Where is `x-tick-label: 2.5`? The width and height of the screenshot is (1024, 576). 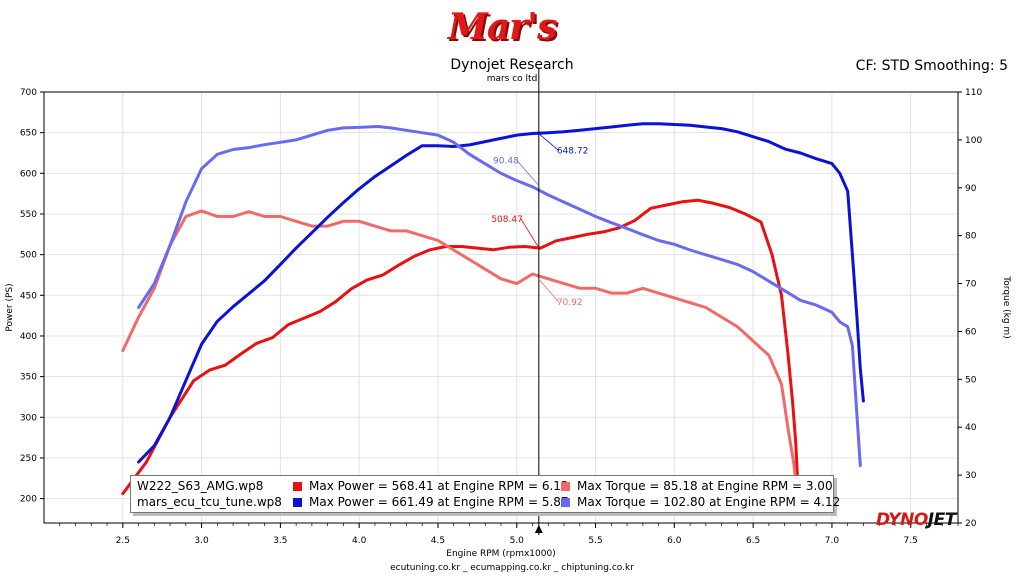 x-tick-label: 2.5 is located at coordinates (123, 541).